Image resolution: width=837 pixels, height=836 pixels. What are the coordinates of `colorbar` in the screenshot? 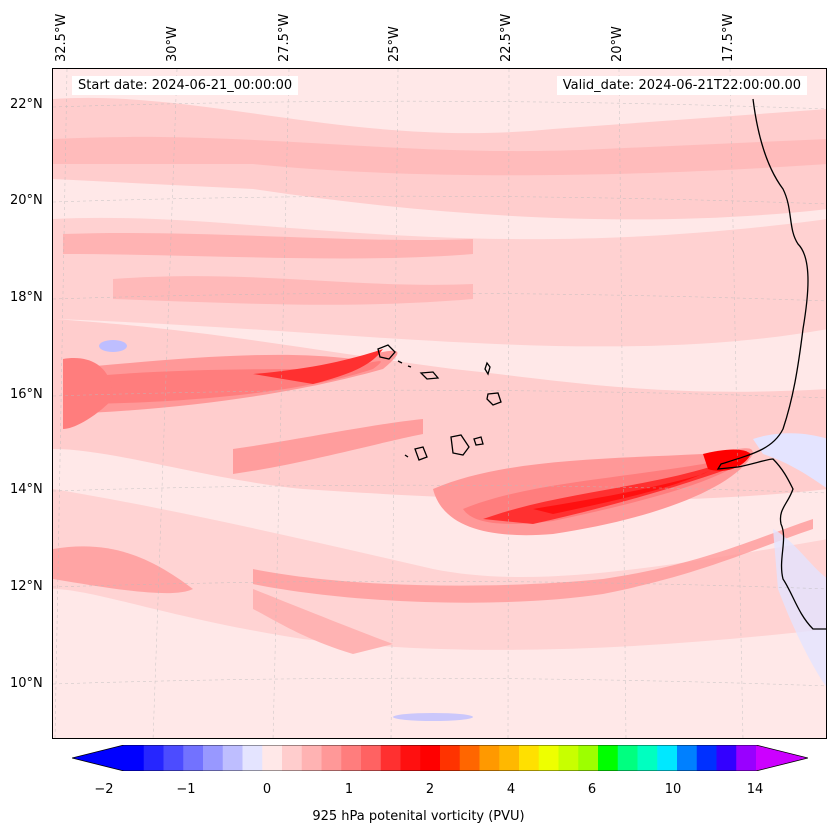 It's located at (440, 758).